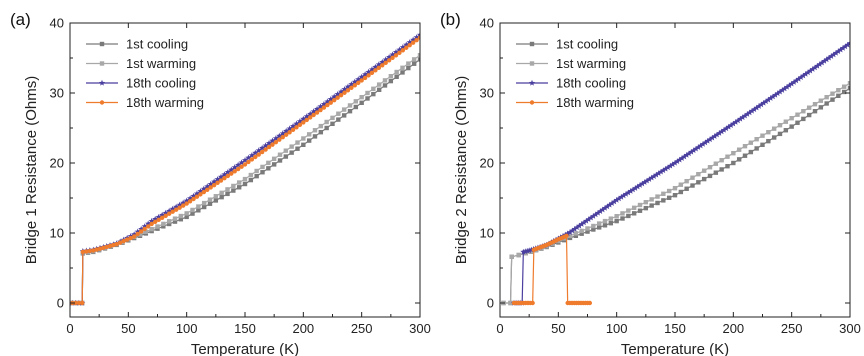  Describe the element at coordinates (303, 328) in the screenshot. I see `x-tick-label: 200` at that location.